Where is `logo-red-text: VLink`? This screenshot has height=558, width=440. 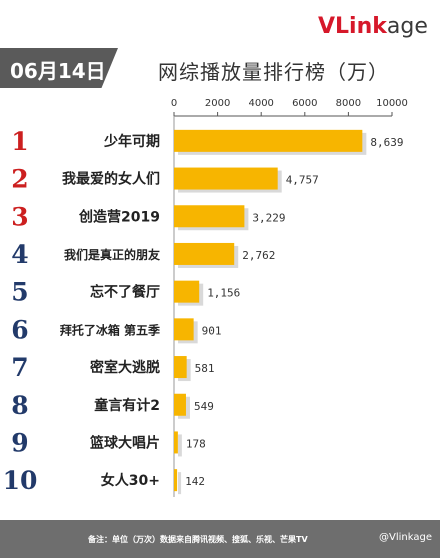
logo-red-text: VLink is located at coordinates (352, 26).